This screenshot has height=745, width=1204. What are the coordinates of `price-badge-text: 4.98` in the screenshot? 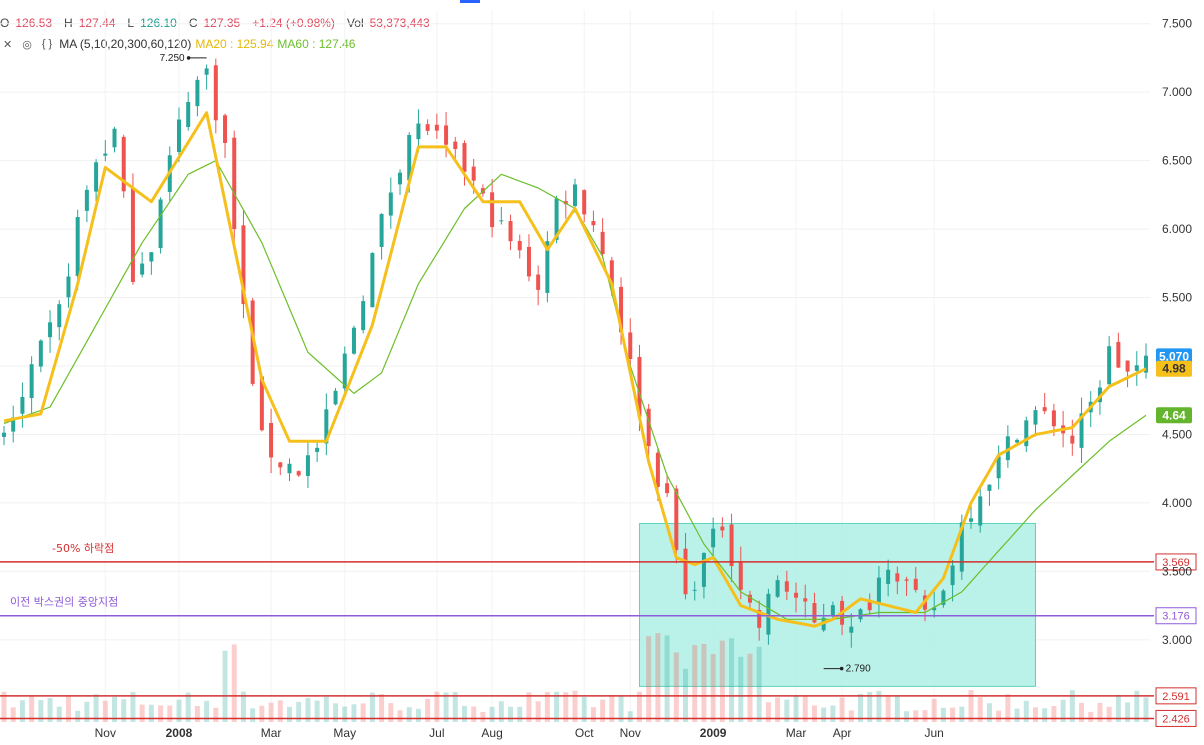 It's located at (1174, 369).